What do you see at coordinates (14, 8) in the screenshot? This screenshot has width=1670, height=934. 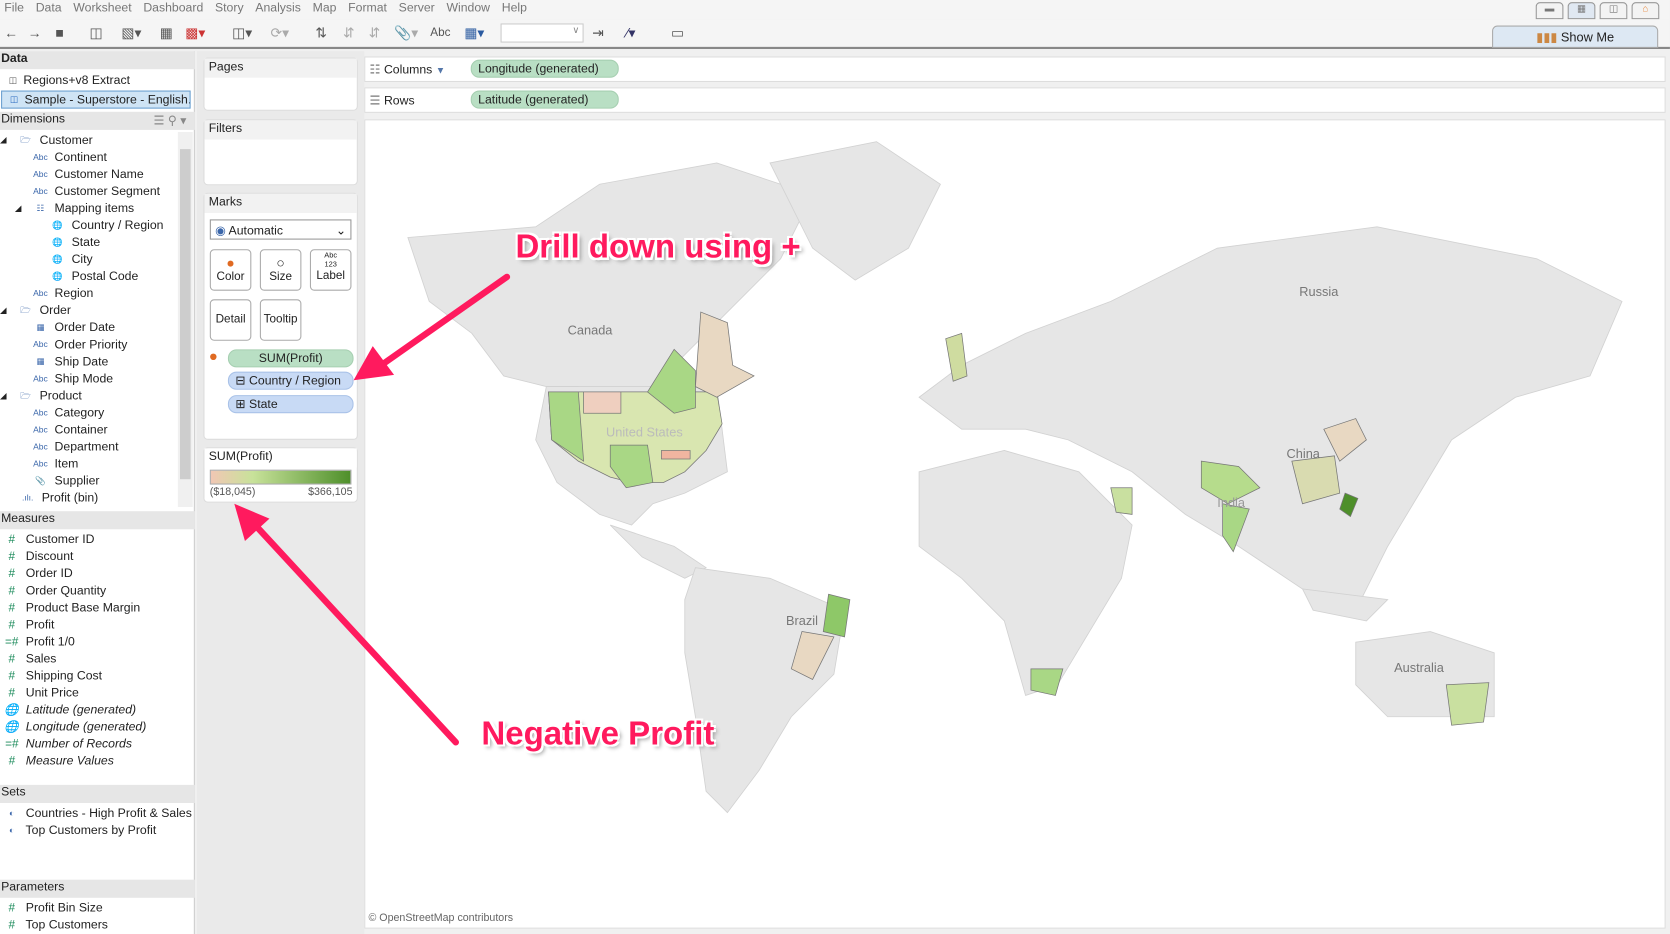 I see `menu-file: File` at bounding box center [14, 8].